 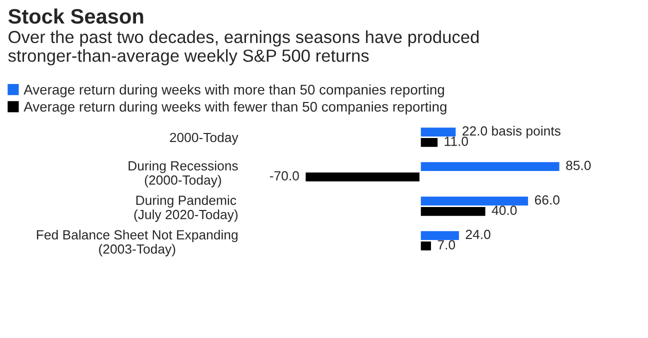 I want to click on chart-subtitle: Over the past two decades, earnings seasons have produced stronger-than-average weekly S&P 500 returns, so click(x=243, y=48).